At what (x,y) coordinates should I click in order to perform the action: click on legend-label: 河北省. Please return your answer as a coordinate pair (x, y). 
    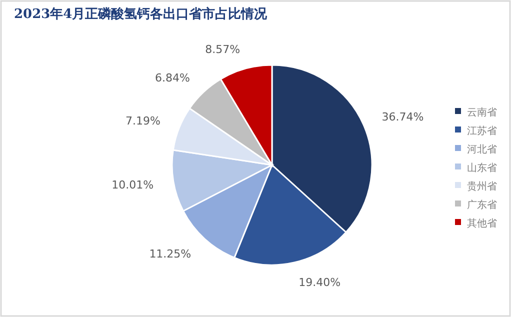
    Looking at the image, I should click on (482, 150).